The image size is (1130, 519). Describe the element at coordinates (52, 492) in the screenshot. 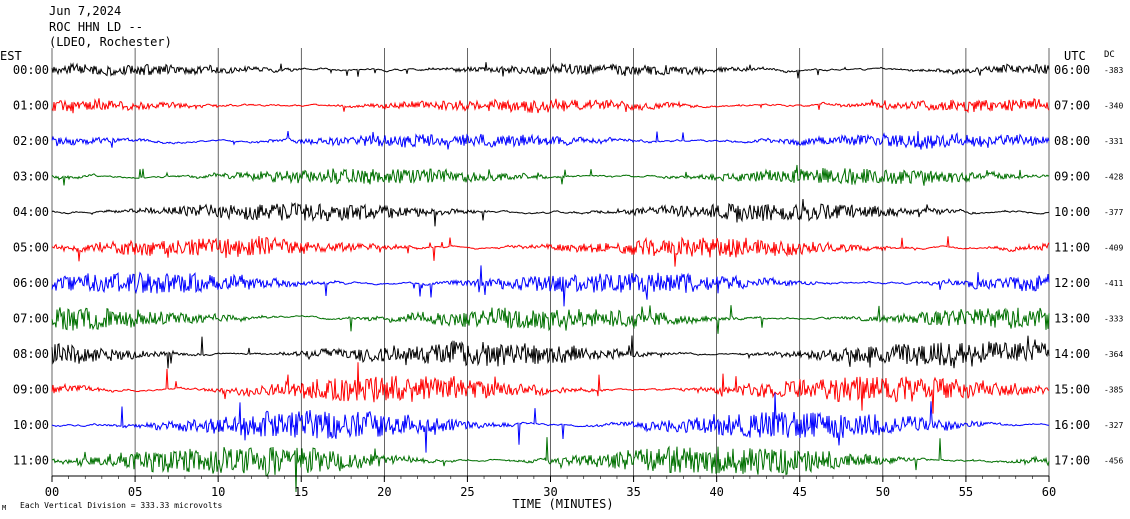

I see `x-tick-label: 00` at that location.